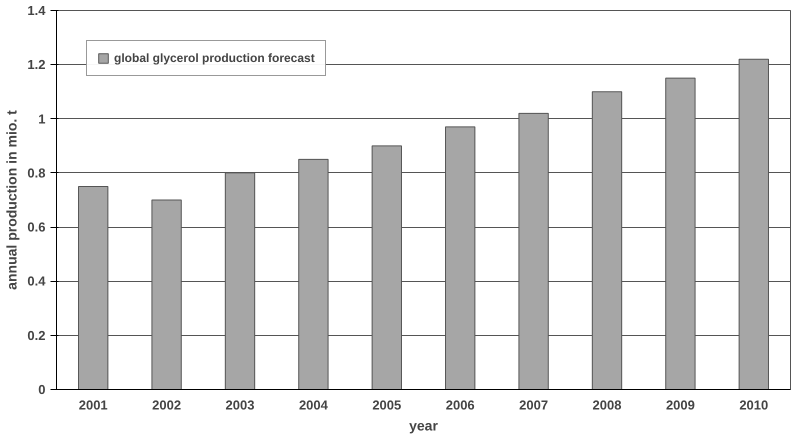  I want to click on legend-label: global glycerol production forecast, so click(214, 58).